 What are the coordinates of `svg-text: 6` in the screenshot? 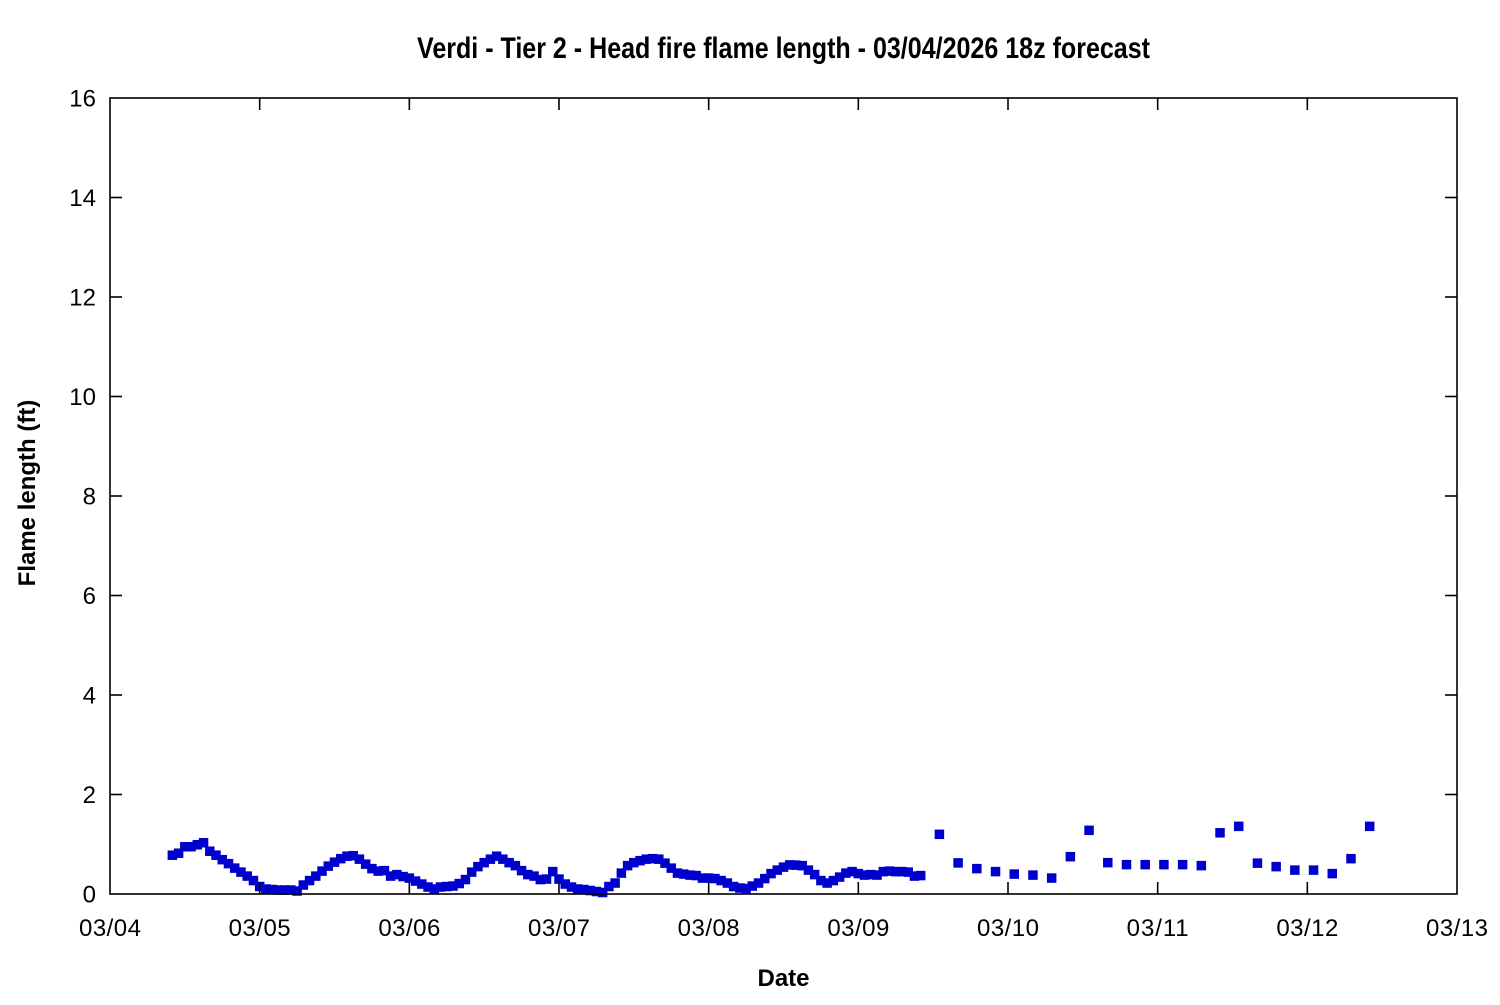 It's located at (89, 596).